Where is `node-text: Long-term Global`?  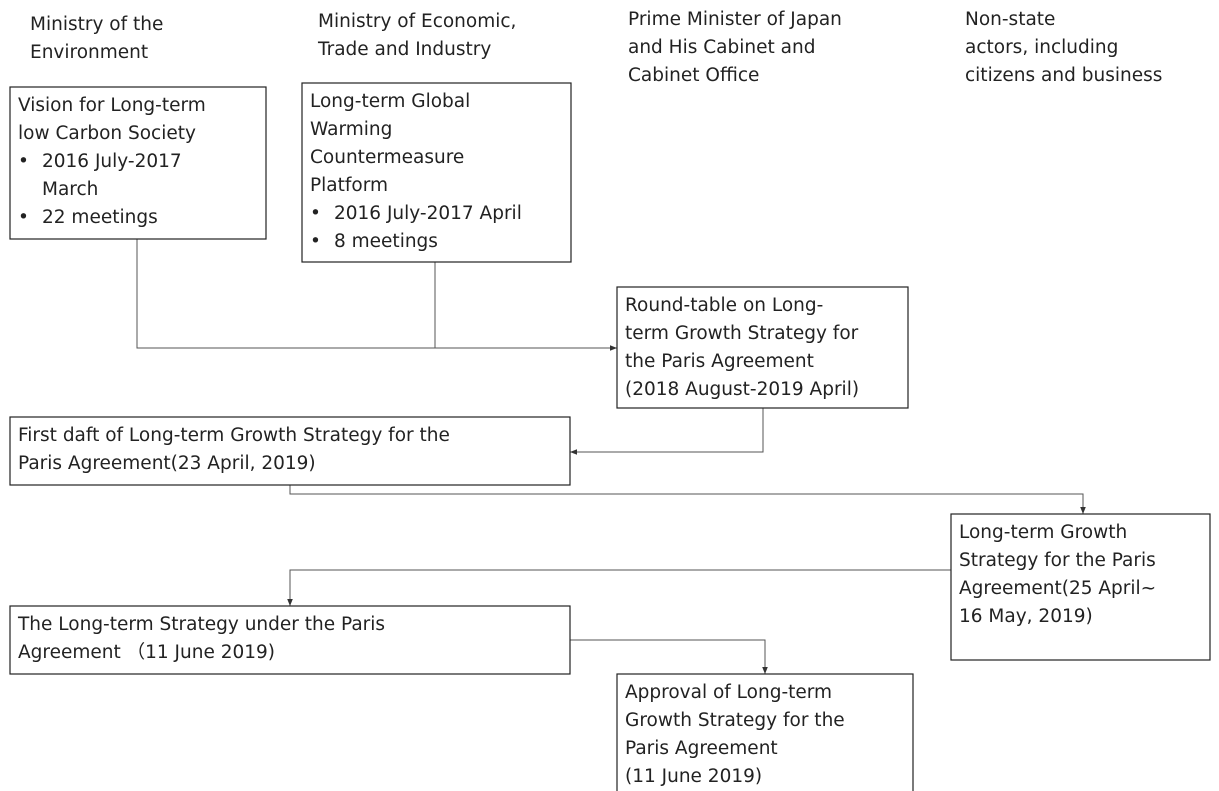
node-text: Long-term Global is located at coordinates (390, 101).